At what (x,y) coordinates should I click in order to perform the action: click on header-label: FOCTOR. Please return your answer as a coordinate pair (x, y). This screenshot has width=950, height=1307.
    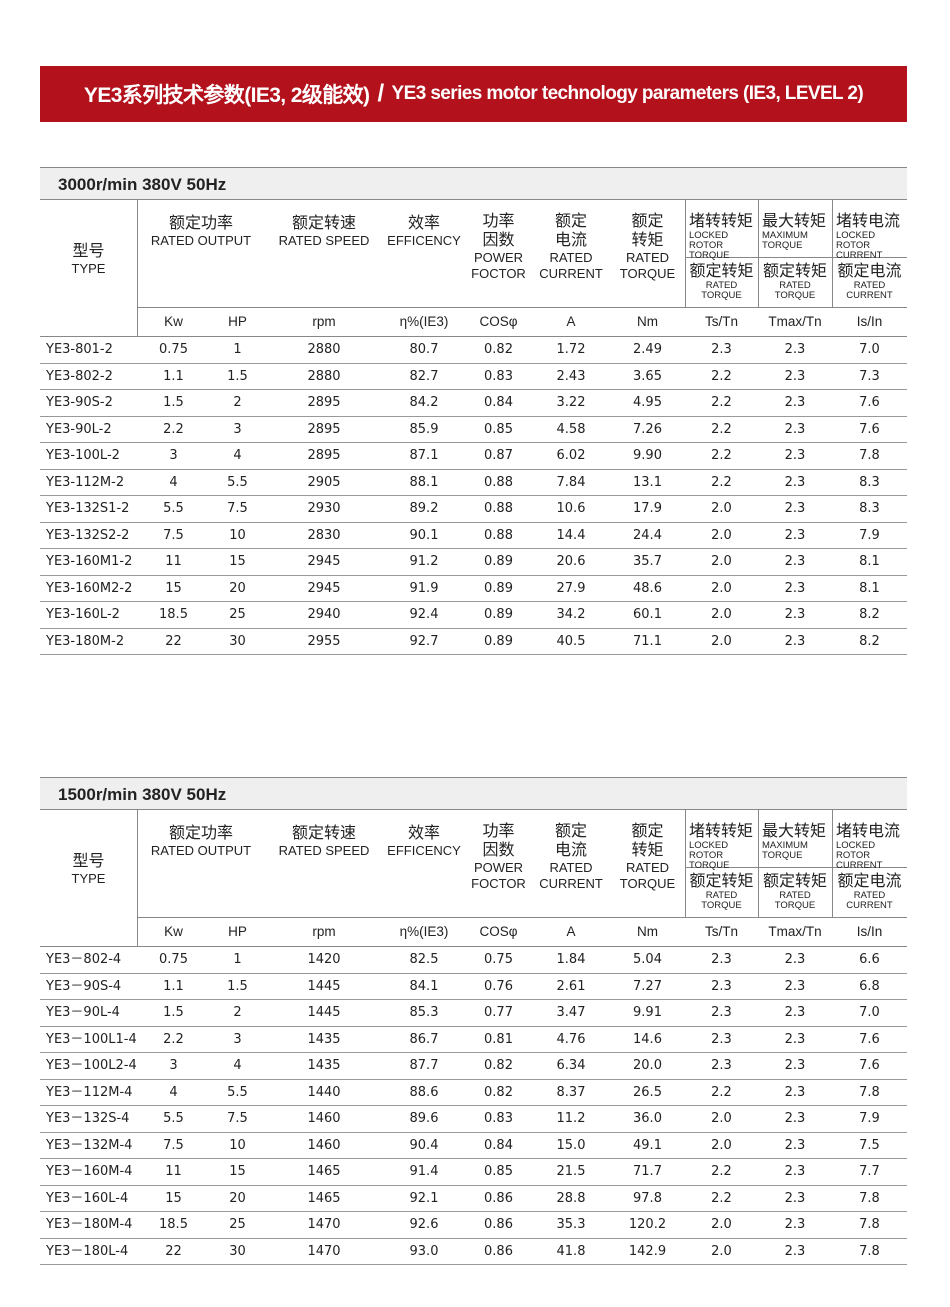
    Looking at the image, I should click on (498, 883).